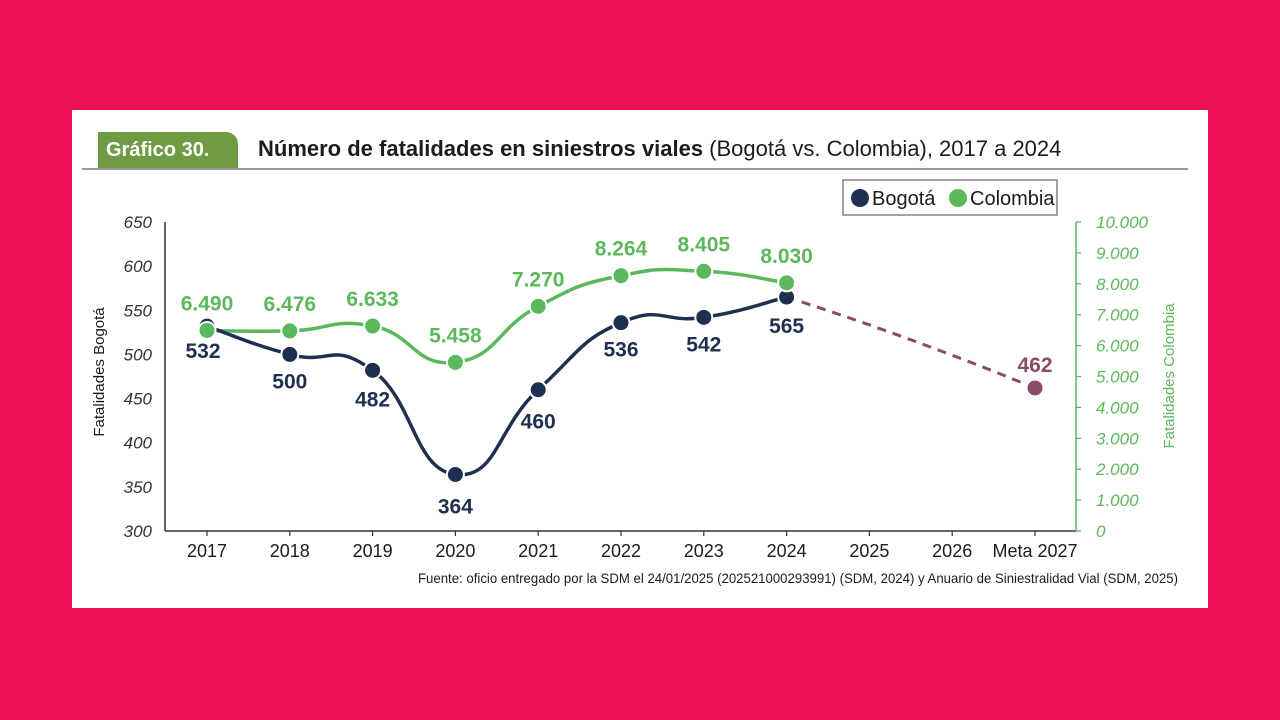 The image size is (1280, 720). I want to click on colombia-data-label: 8.030, so click(786, 256).